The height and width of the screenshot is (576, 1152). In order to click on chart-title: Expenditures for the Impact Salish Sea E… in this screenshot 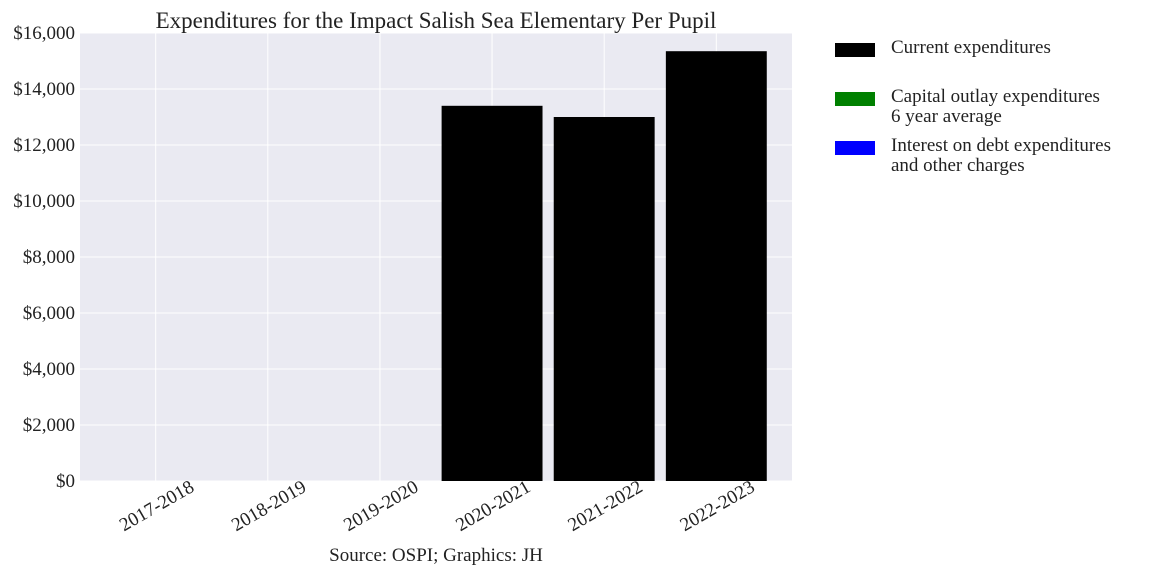, I will do `click(436, 20)`.